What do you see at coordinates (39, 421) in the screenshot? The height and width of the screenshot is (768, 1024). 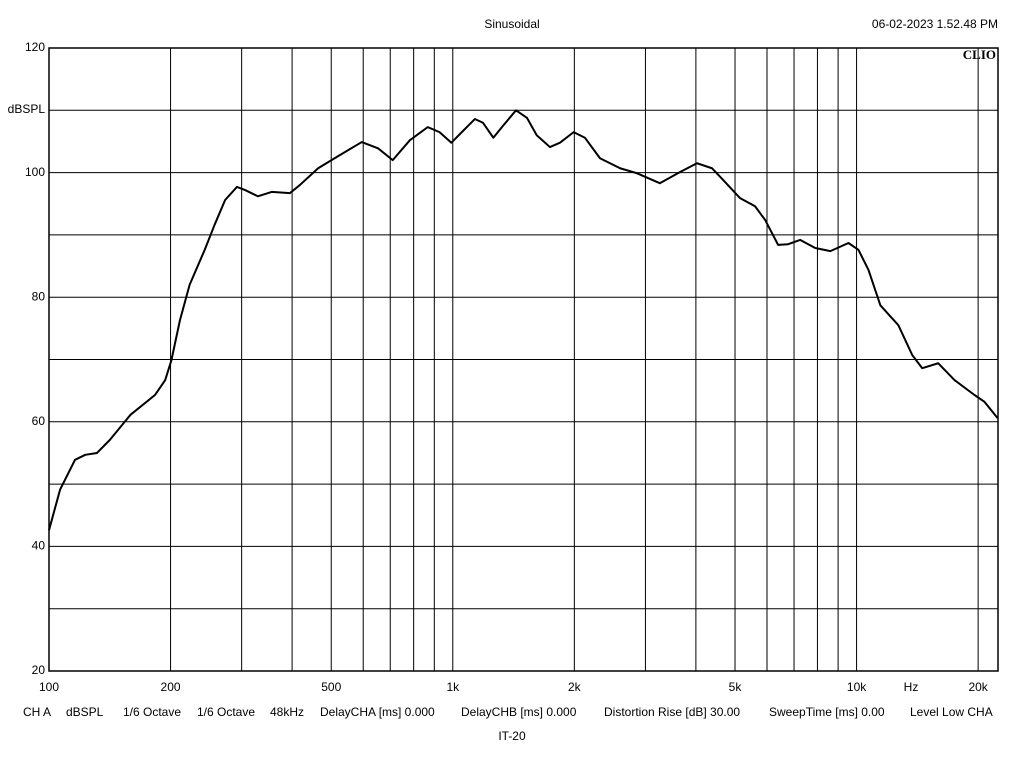 I see `y-tick-label: 60` at bounding box center [39, 421].